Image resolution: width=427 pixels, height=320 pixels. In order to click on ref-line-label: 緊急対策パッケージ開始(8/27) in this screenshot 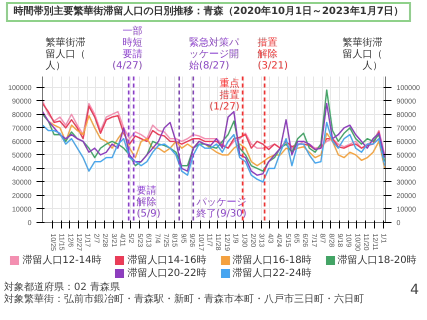, I will do `click(214, 54)`.